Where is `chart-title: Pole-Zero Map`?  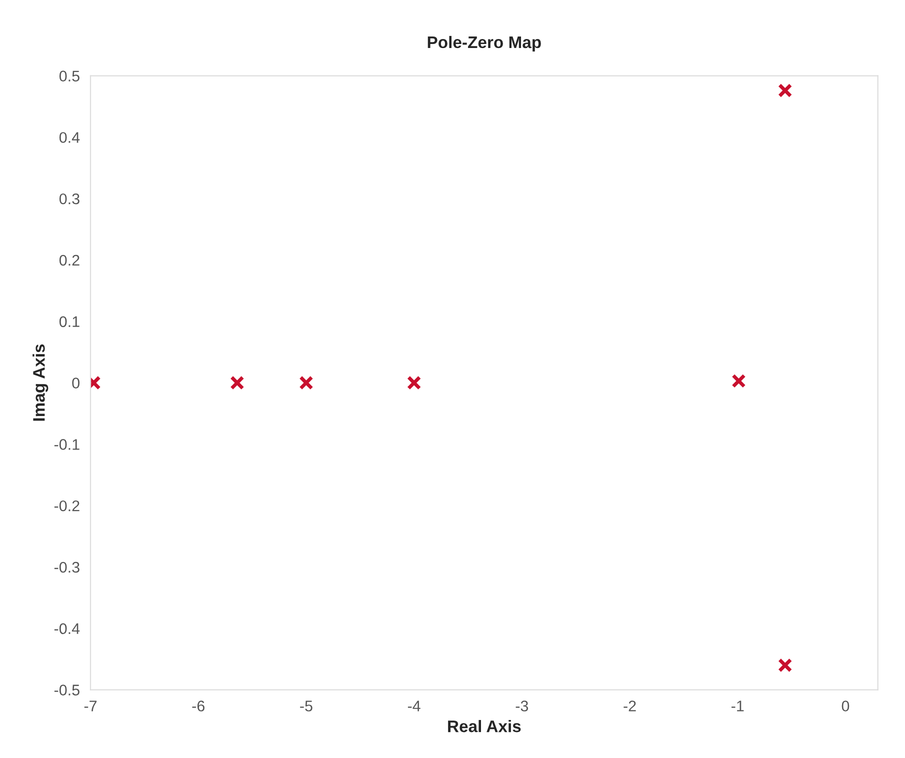
chart-title: Pole-Zero Map is located at coordinates (484, 44).